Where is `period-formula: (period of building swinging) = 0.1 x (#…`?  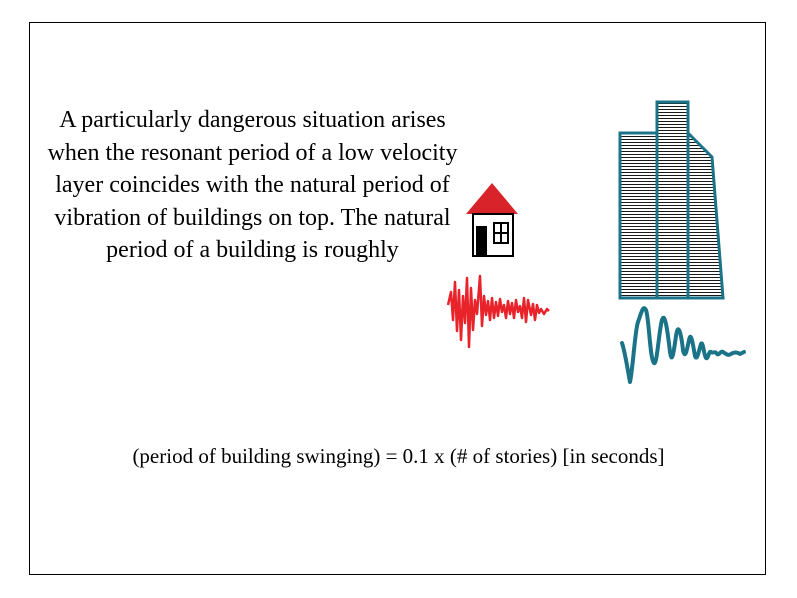
period-formula: (period of building swinging) = 0.1 x (#… is located at coordinates (398, 456).